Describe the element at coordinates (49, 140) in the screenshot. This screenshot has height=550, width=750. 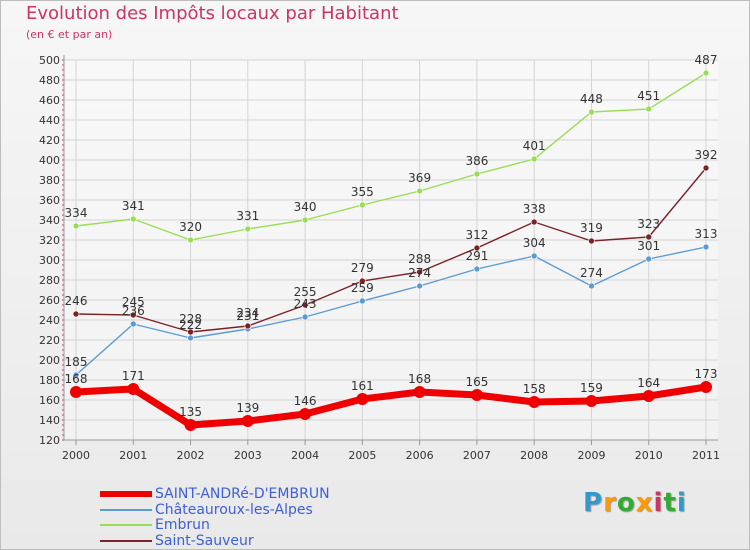
I see `y-tick-label: 420` at that location.